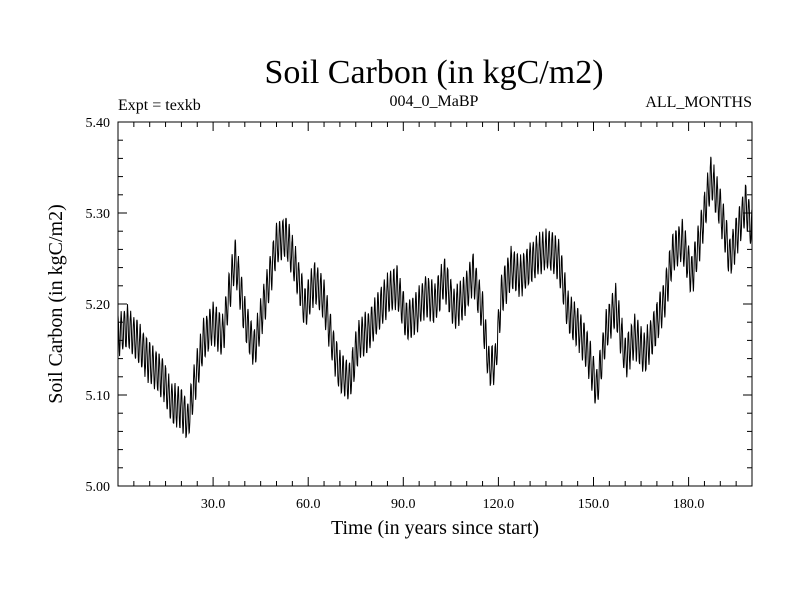 Image resolution: width=800 pixels, height=600 pixels. Describe the element at coordinates (159, 105) in the screenshot. I see `experiment-label: Expt = texkb` at that location.